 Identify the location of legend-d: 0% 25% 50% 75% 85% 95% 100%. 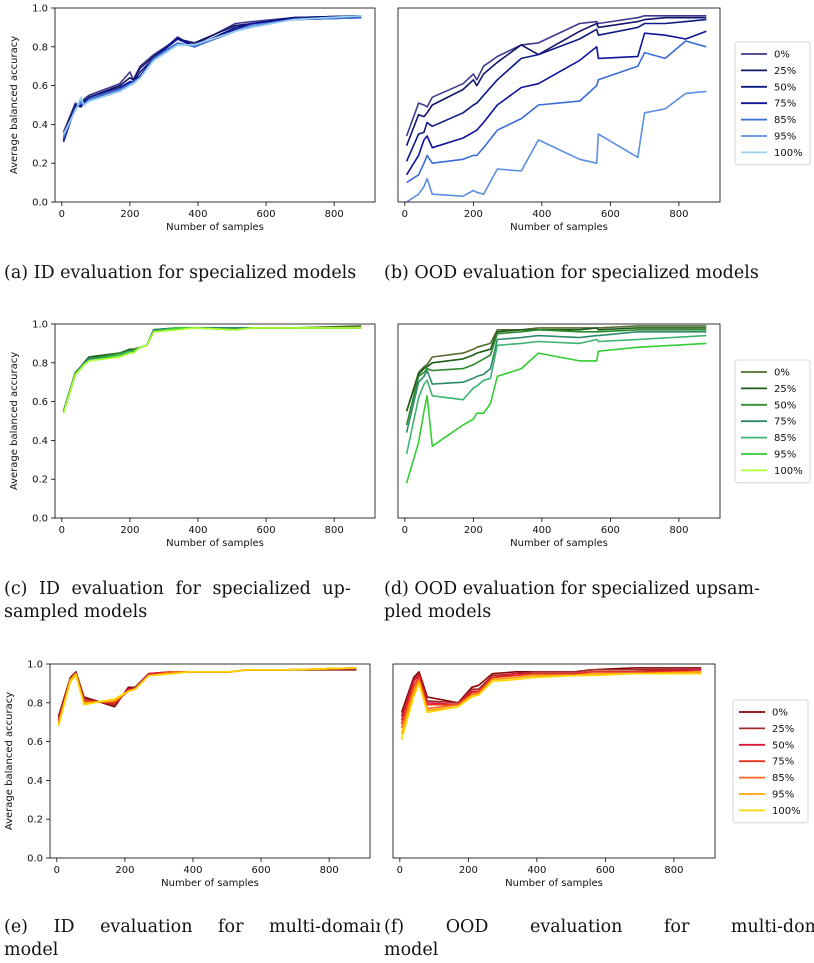
(772, 421).